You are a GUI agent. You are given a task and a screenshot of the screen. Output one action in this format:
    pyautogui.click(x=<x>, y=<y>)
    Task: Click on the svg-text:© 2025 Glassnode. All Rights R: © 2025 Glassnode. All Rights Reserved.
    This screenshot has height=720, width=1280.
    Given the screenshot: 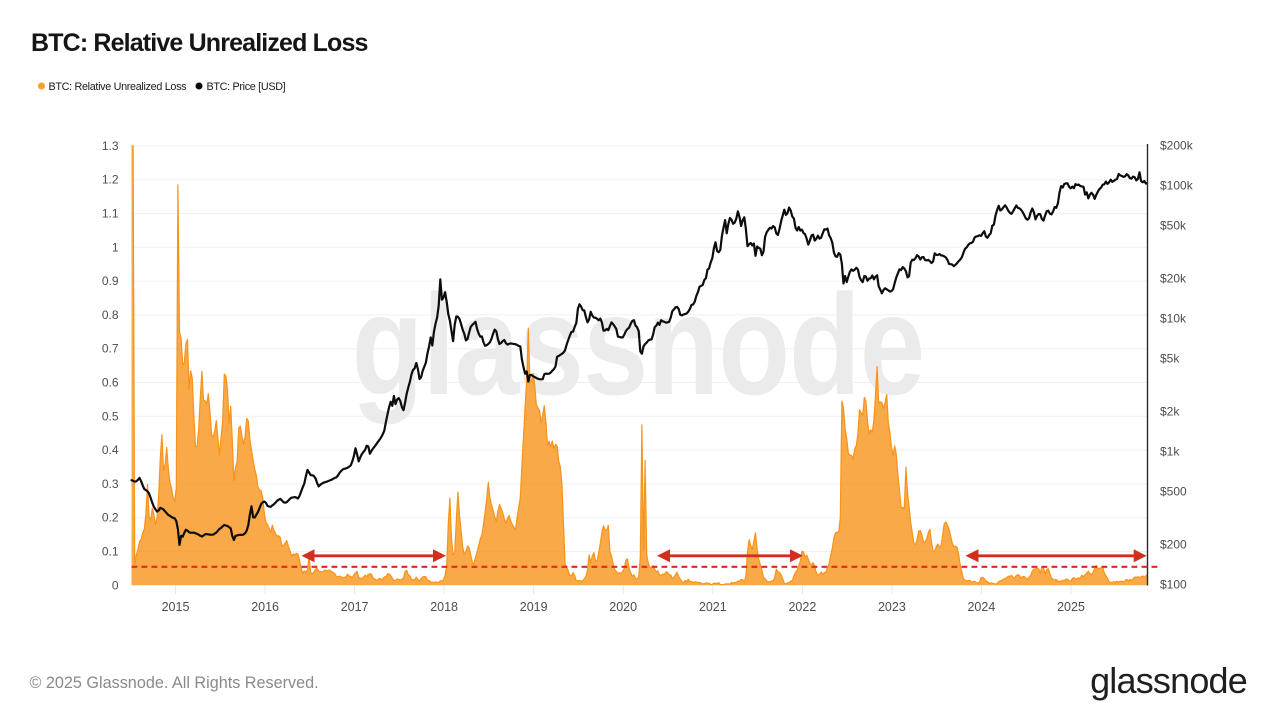 What is the action you would take?
    pyautogui.click(x=174, y=683)
    